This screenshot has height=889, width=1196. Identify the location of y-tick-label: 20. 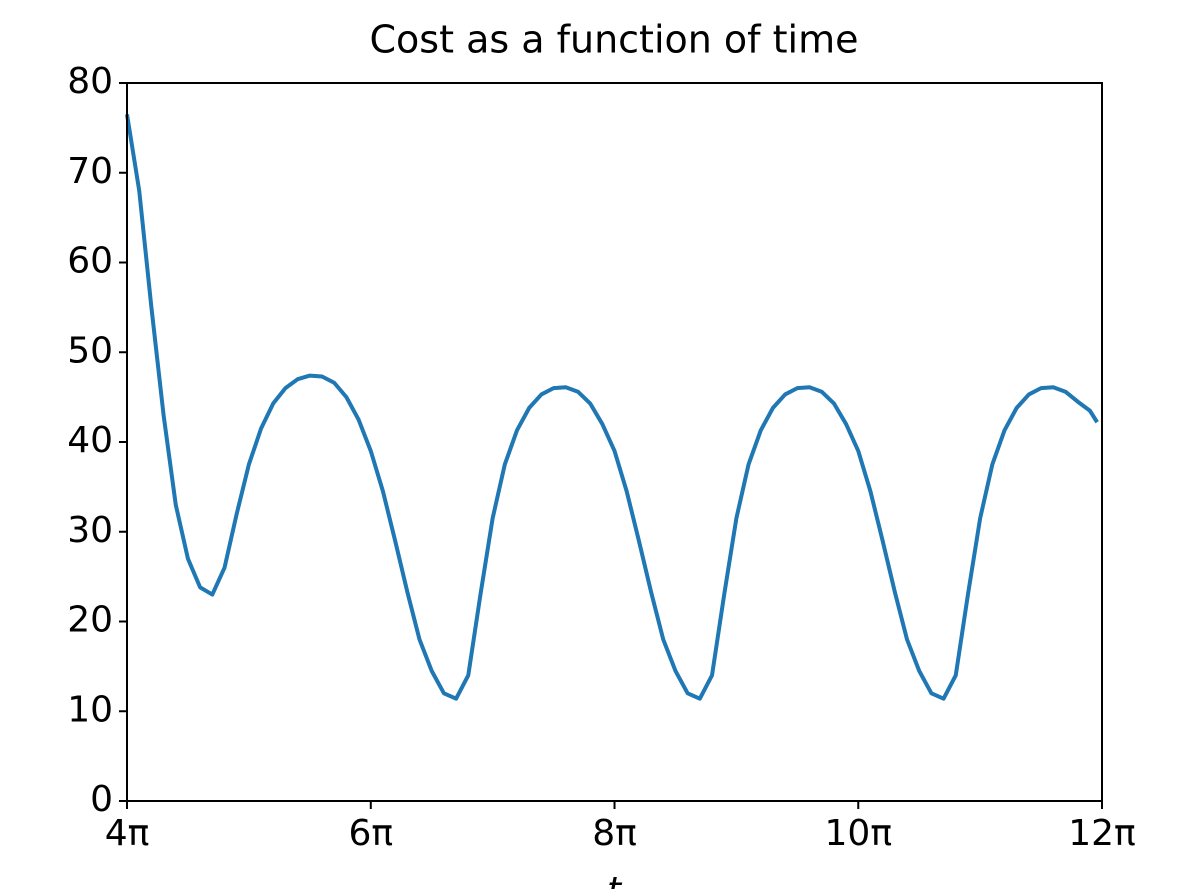
(90, 620).